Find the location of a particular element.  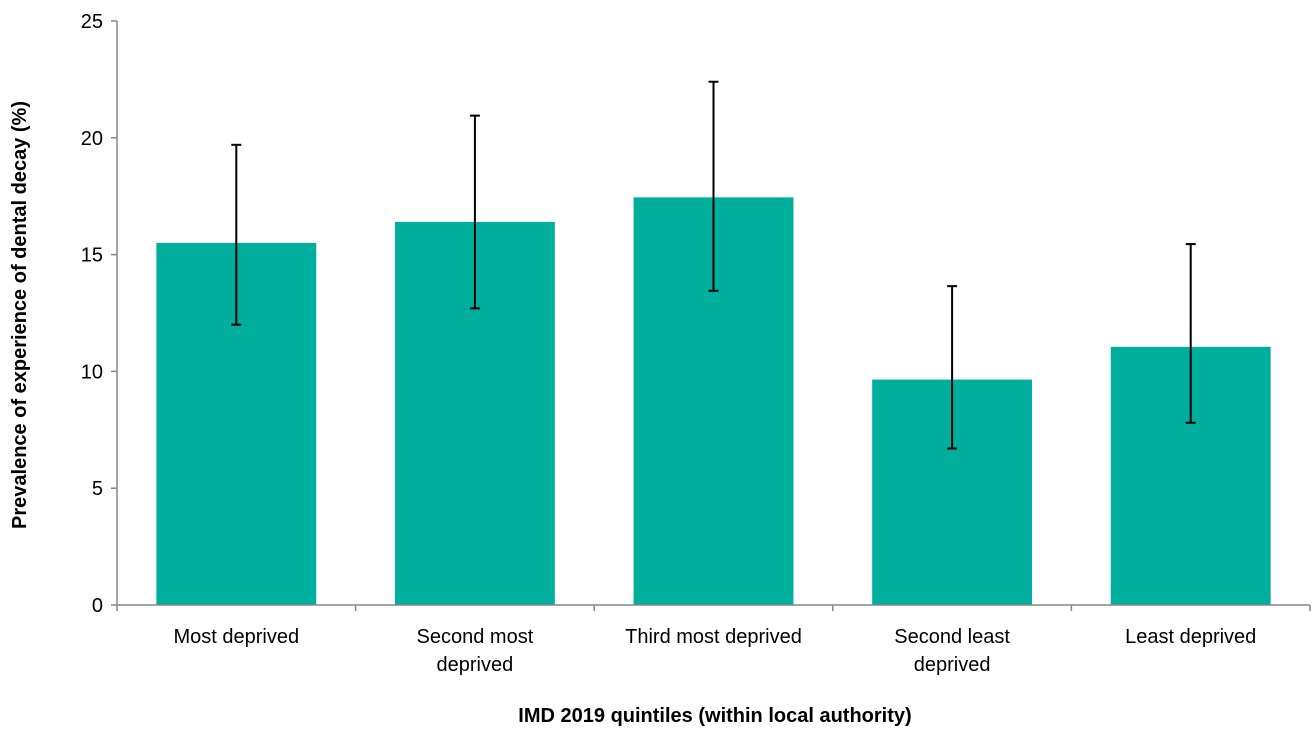

y-tick-label: 5 is located at coordinates (97, 489).